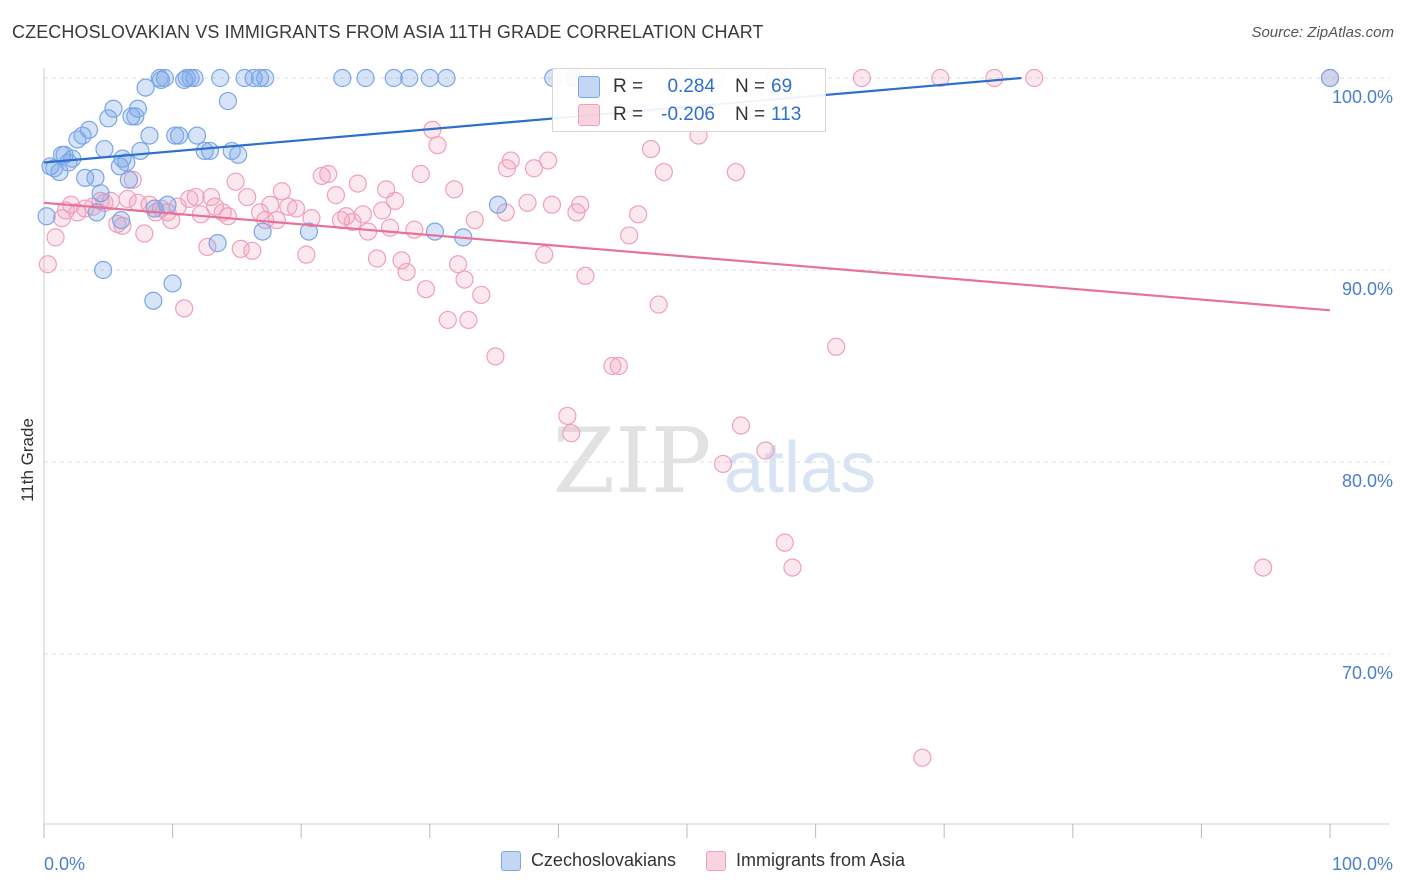 The height and width of the screenshot is (892, 1406). What do you see at coordinates (688, 114) in the screenshot?
I see `stats-r-value: -0.206` at bounding box center [688, 114].